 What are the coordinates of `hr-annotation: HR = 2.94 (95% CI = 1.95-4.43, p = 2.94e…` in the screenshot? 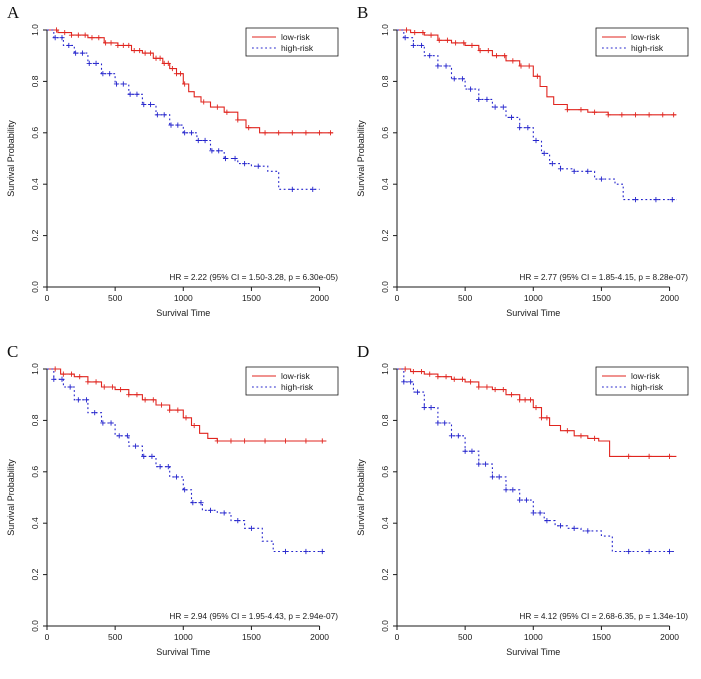 It's located at (253, 616).